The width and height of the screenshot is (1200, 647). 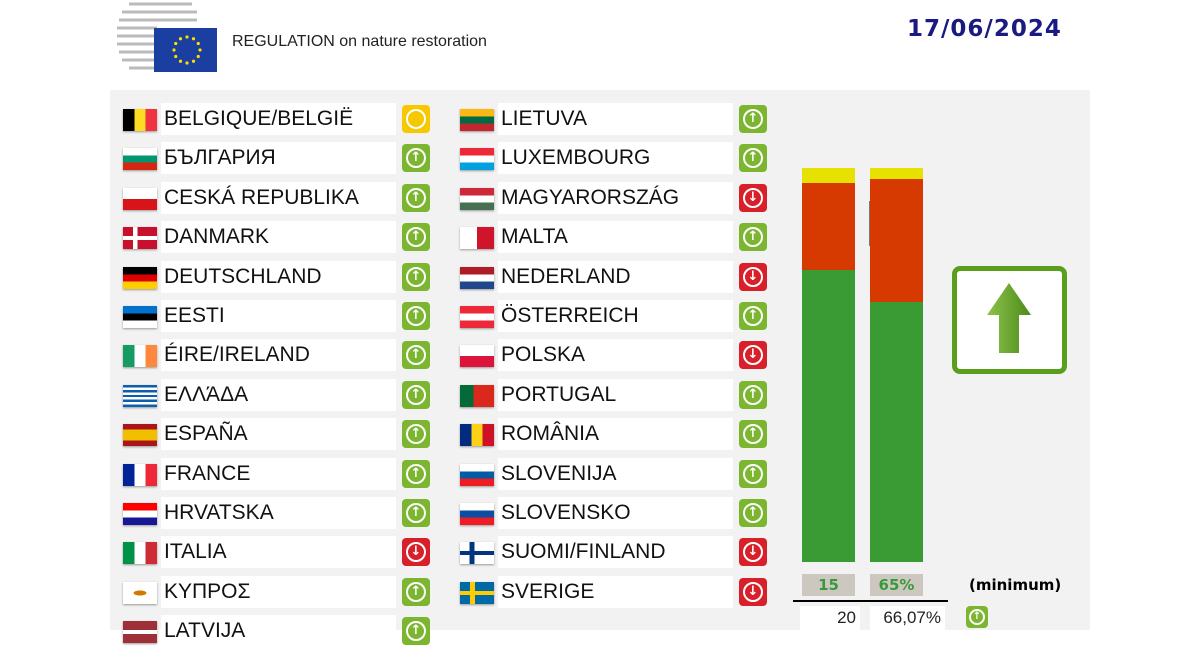 What do you see at coordinates (140, 317) in the screenshot?
I see `flag-ee-icon` at bounding box center [140, 317].